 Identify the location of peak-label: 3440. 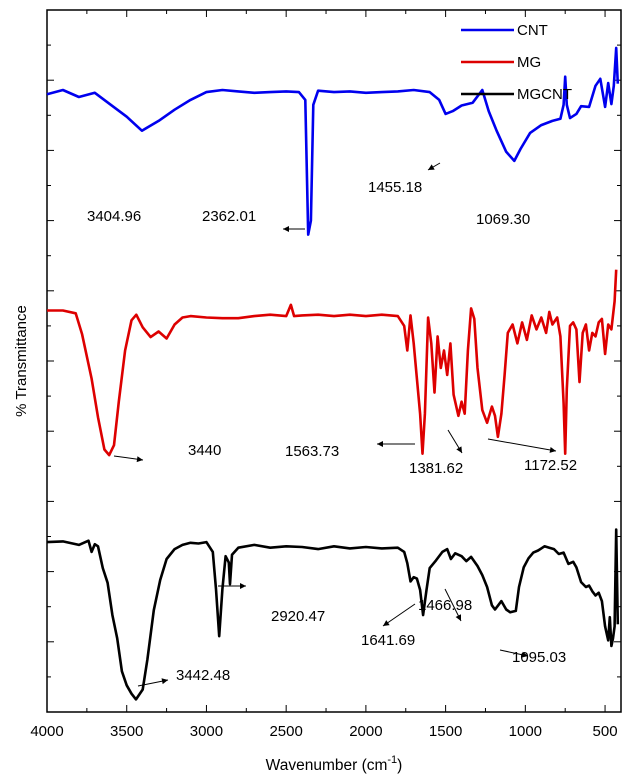
(204, 450).